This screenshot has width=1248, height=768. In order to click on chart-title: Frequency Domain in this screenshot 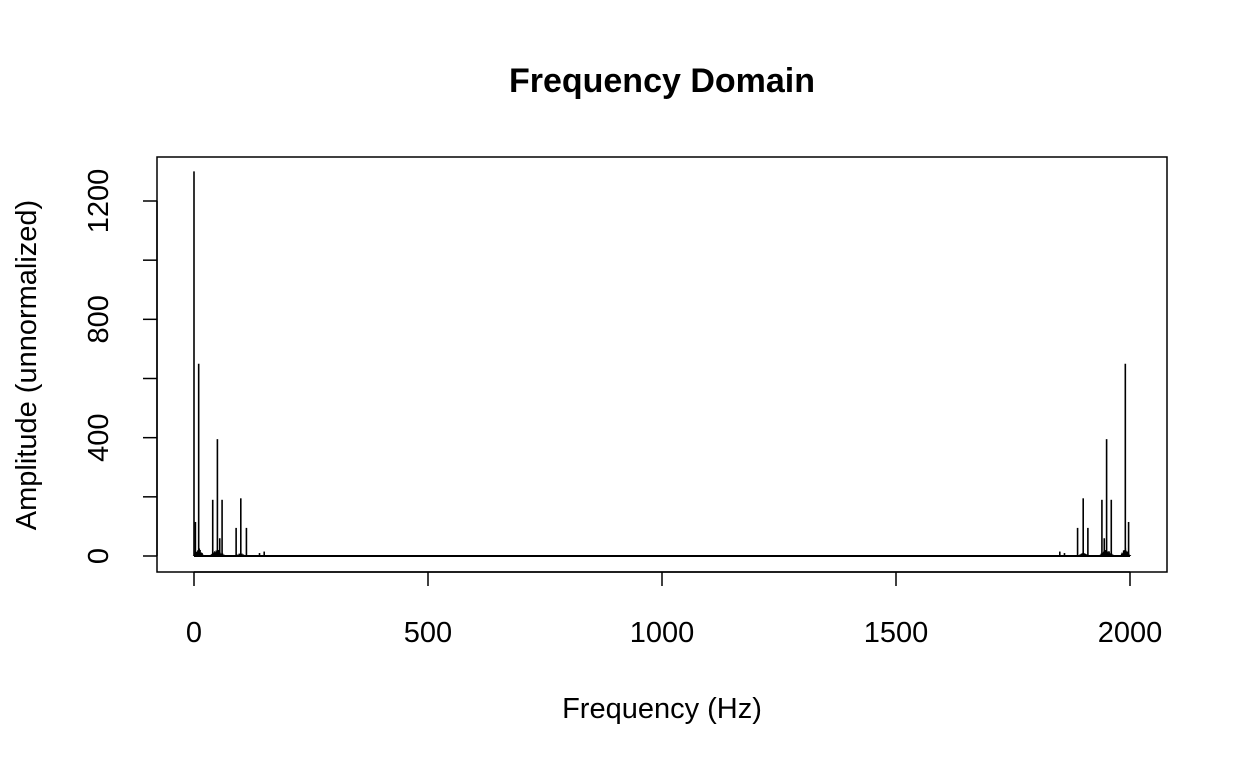, I will do `click(662, 81)`.